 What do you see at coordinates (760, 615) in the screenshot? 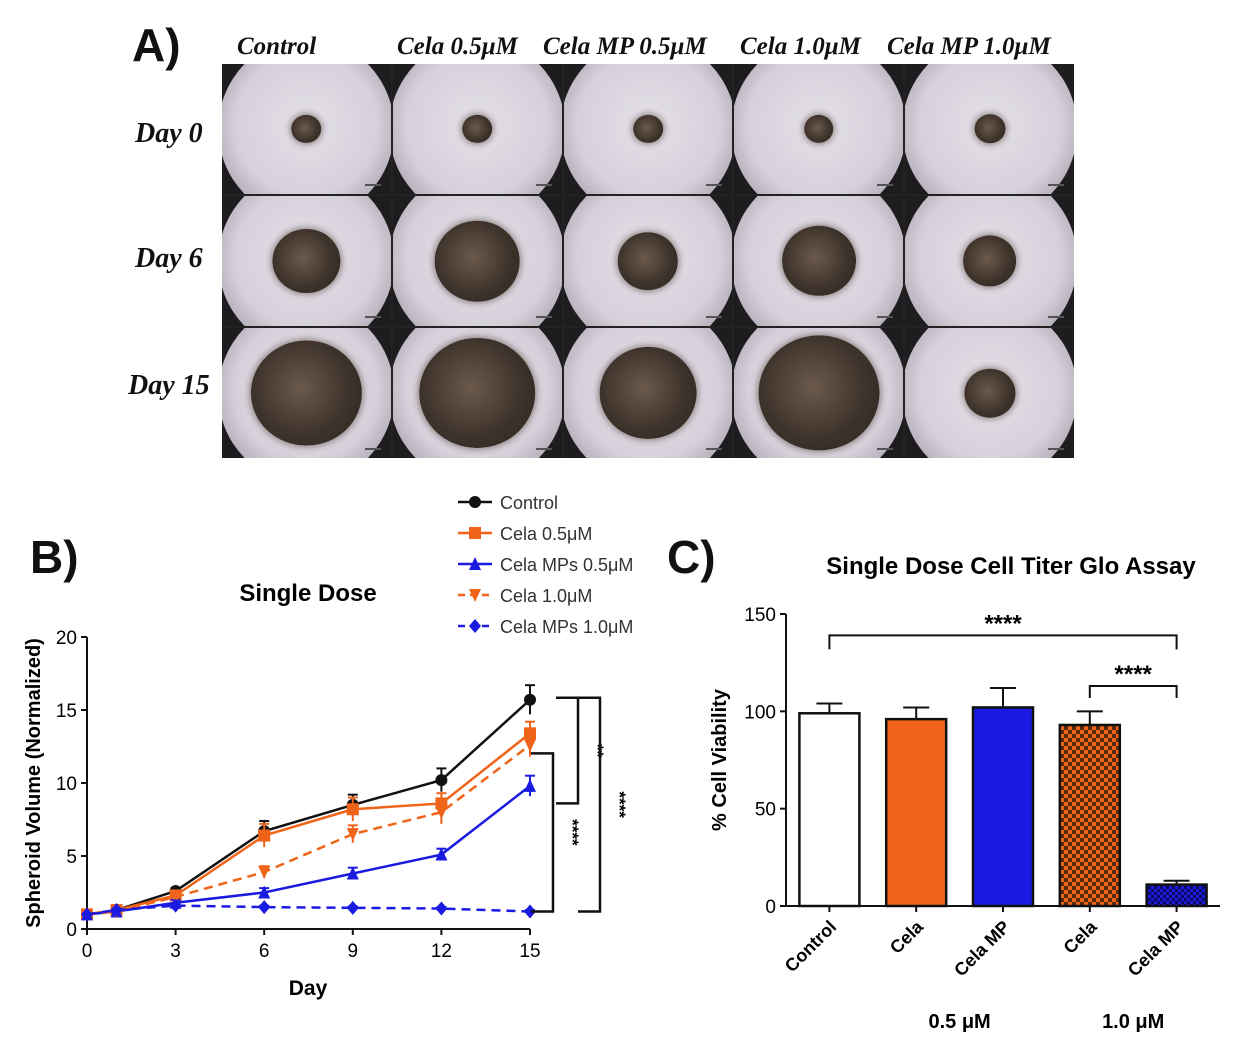
I see `bar-y-tick-label: 150` at bounding box center [760, 615].